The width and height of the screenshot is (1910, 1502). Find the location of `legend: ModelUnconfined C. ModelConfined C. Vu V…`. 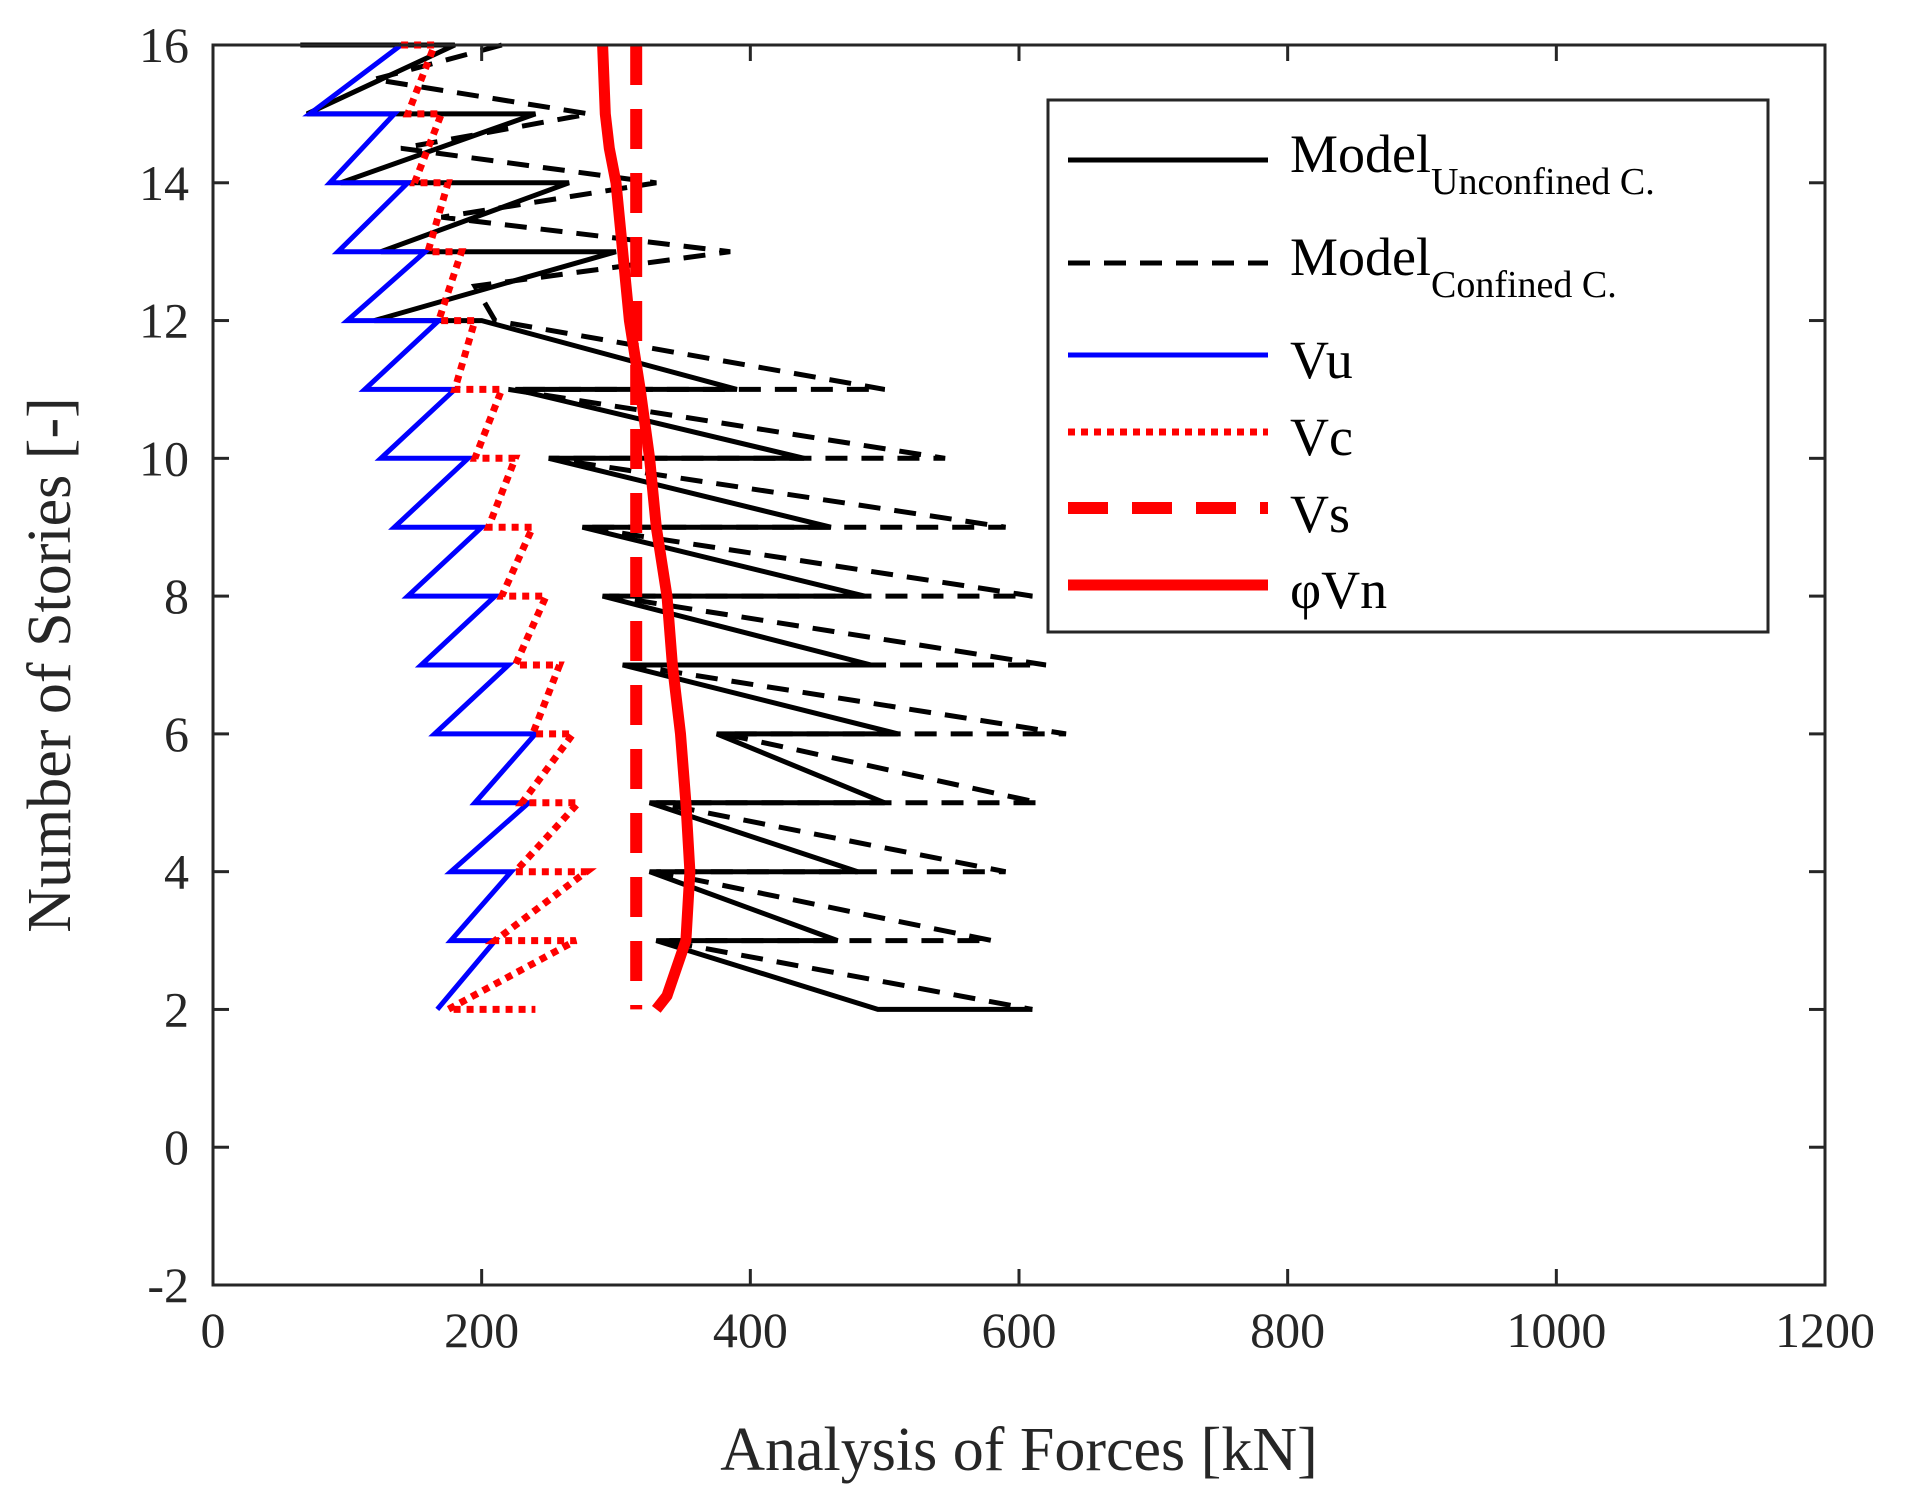

legend: ModelUnconfined C. ModelConfined C. Vu V… is located at coordinates (1408, 366).